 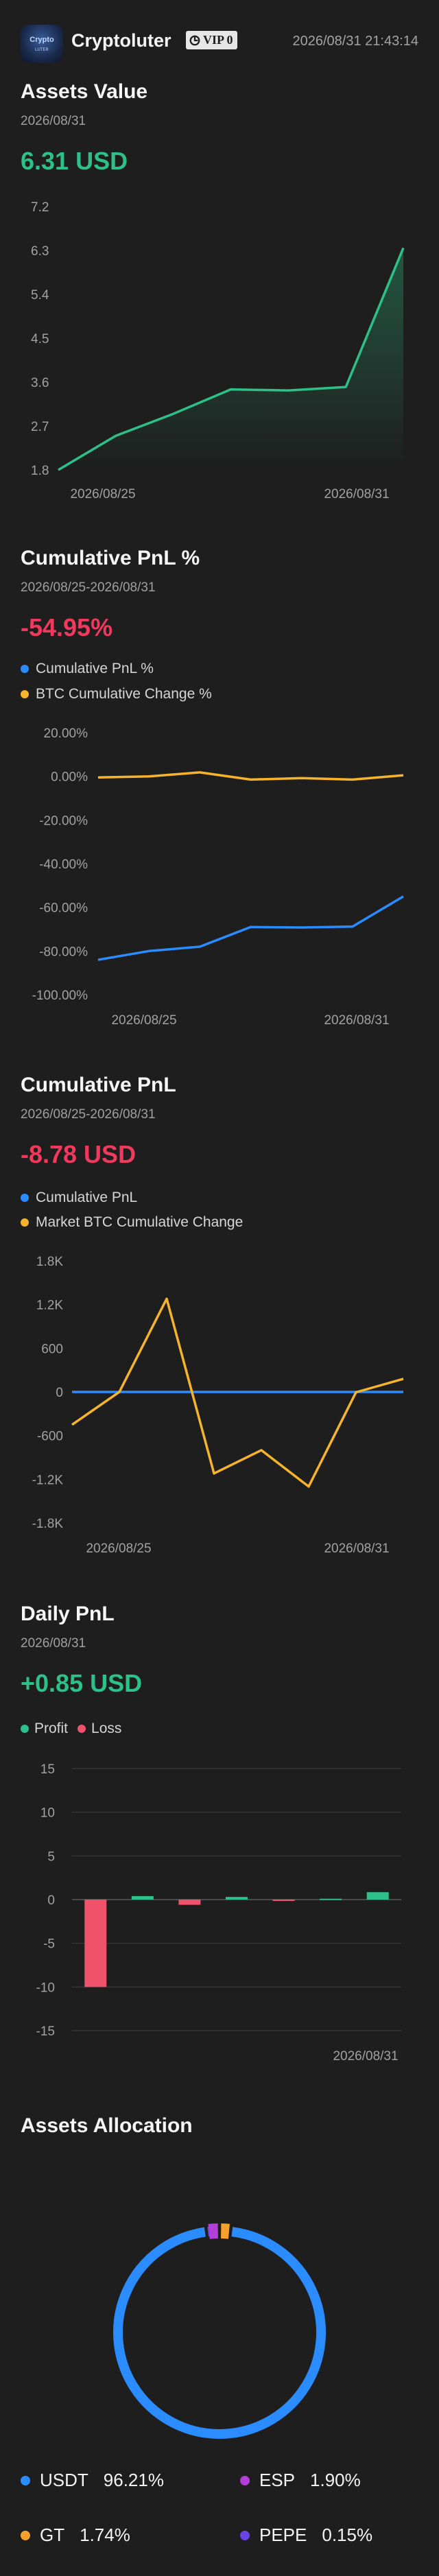 I want to click on daily-pnl-title: Daily PnL, so click(x=68, y=1614).